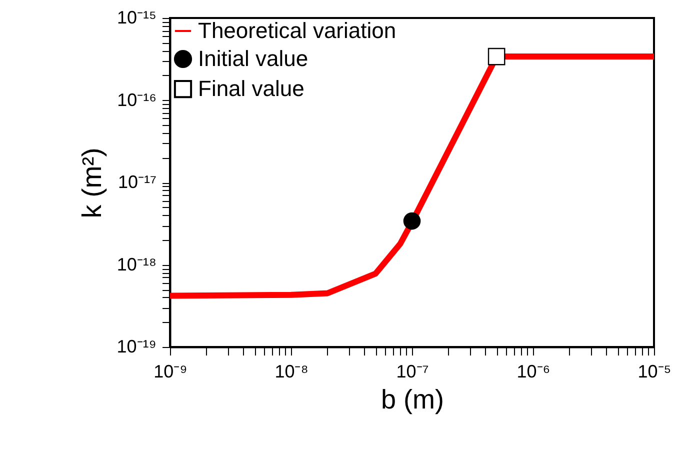  What do you see at coordinates (655, 372) in the screenshot?
I see `x-tick-label: 10⁻⁵` at bounding box center [655, 372].